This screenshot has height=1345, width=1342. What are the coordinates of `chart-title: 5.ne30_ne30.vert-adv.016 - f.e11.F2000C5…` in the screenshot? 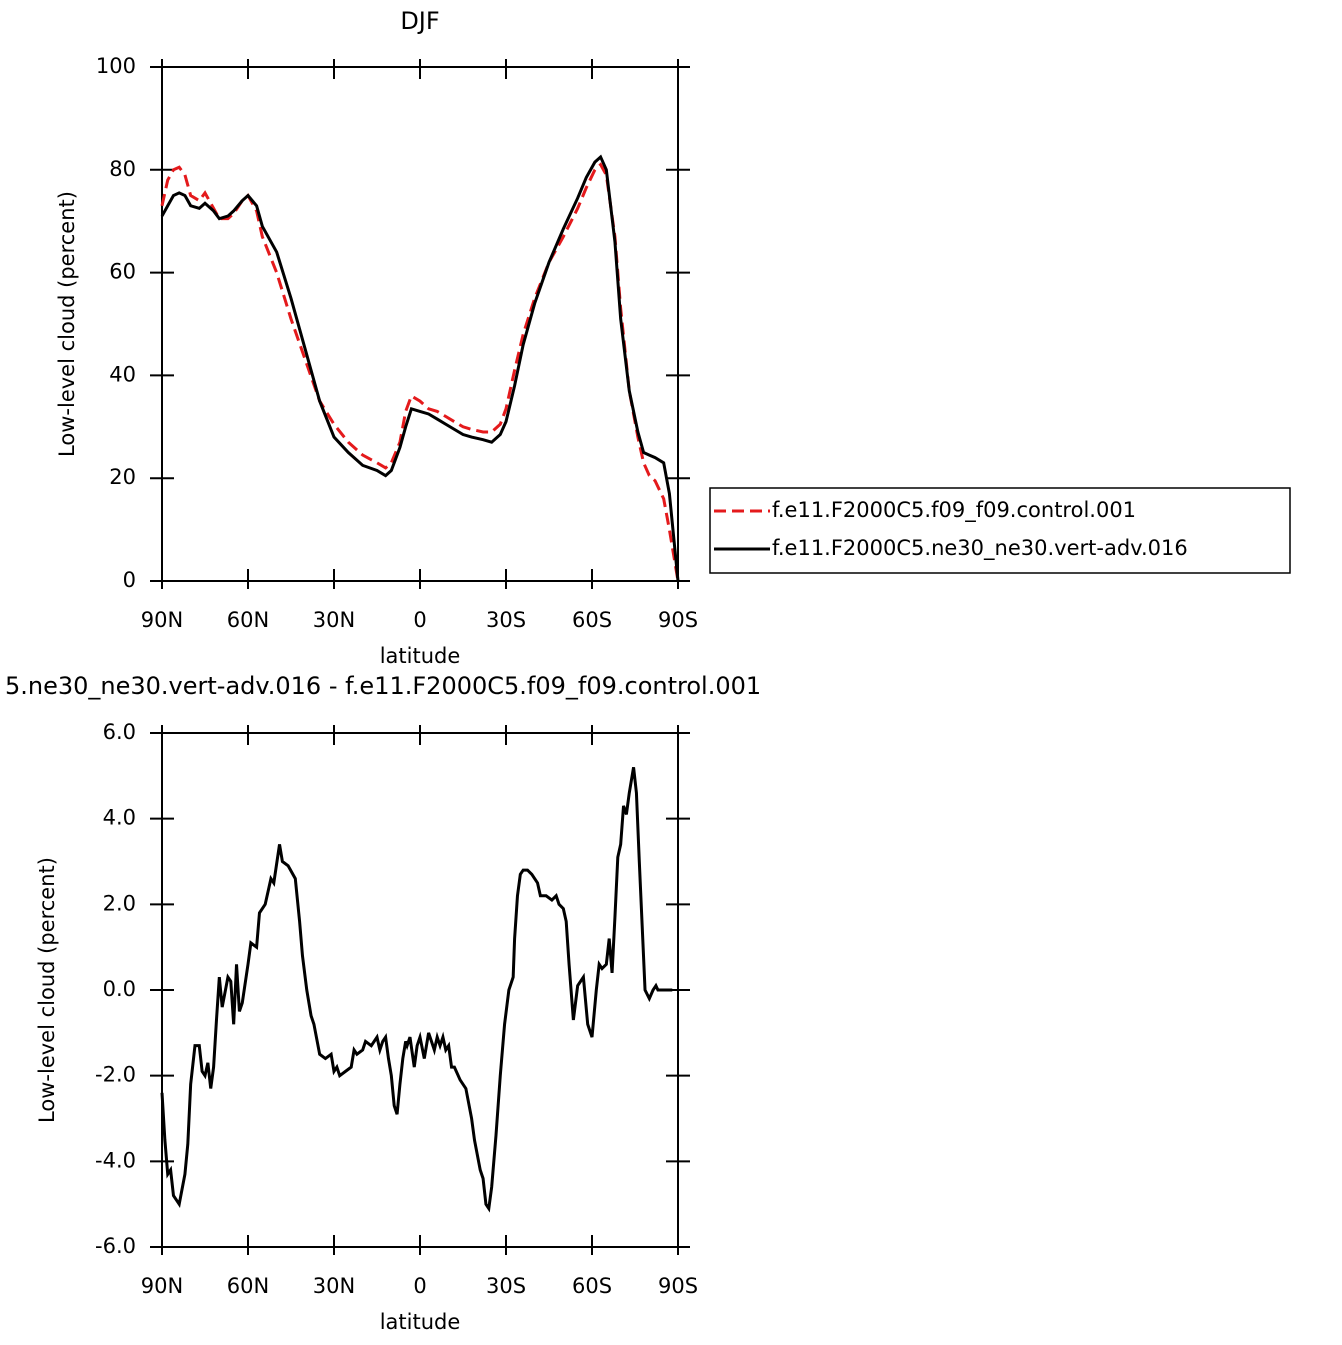 It's located at (383, 686).